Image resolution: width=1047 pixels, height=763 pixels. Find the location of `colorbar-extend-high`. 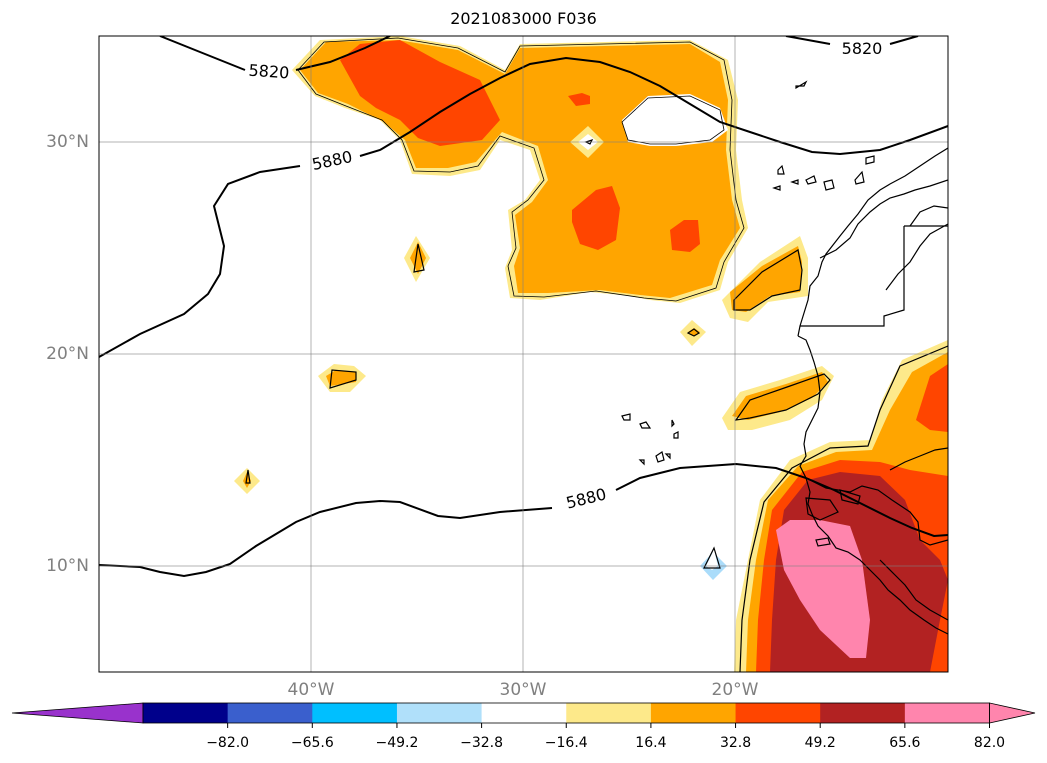

colorbar-extend-high is located at coordinates (1012, 713).